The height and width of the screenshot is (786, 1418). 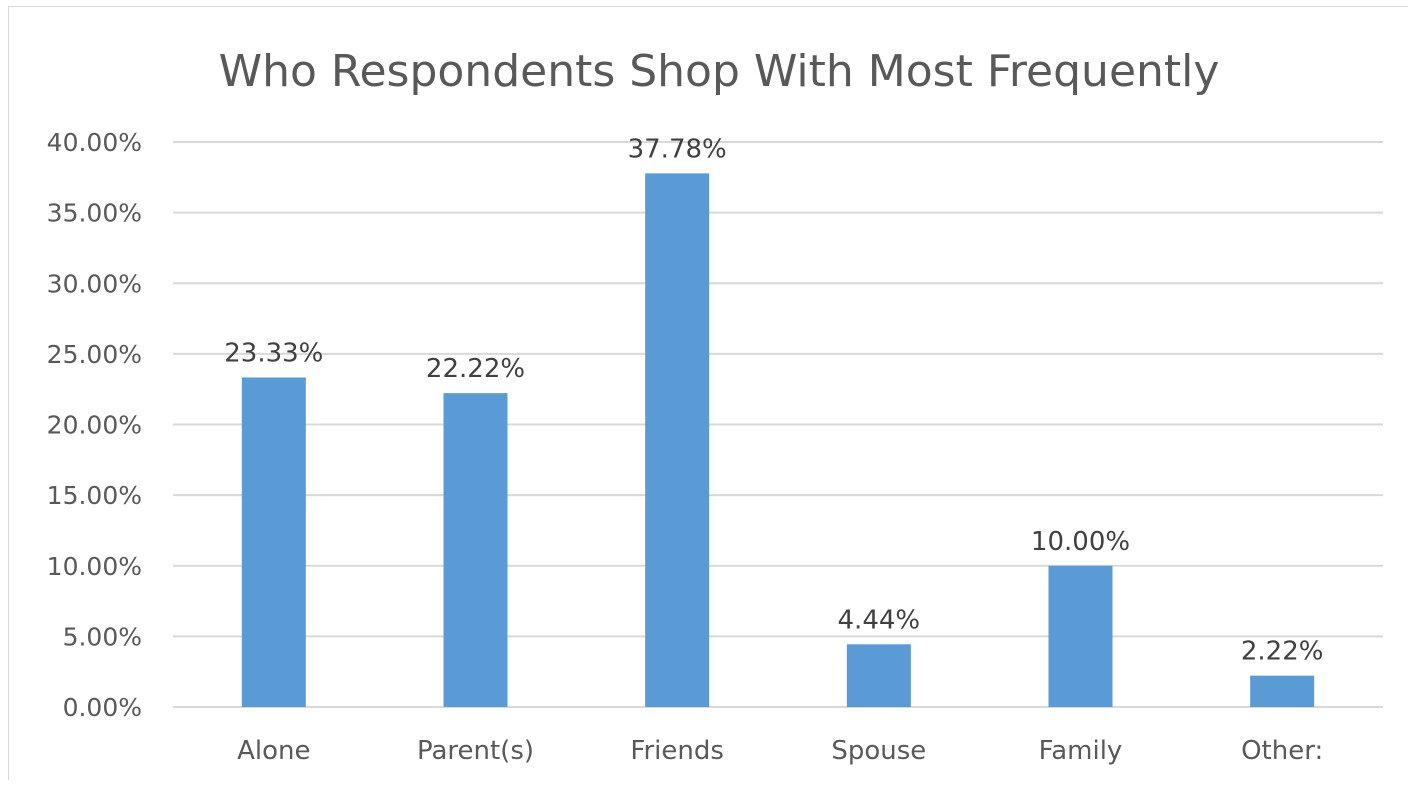 What do you see at coordinates (1080, 542) in the screenshot?
I see `data-label: 10.00%` at bounding box center [1080, 542].